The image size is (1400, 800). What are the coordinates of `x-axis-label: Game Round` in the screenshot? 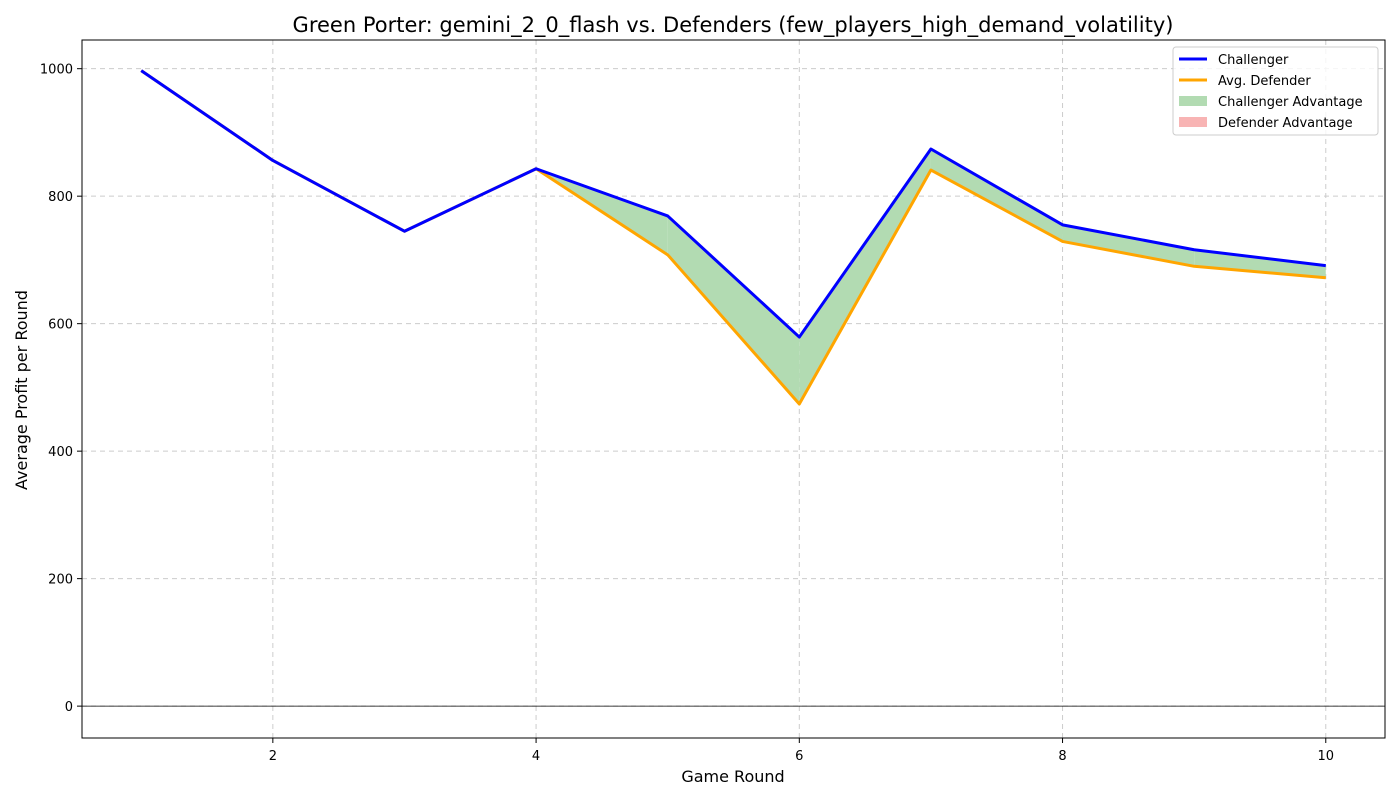 It's located at (732, 776).